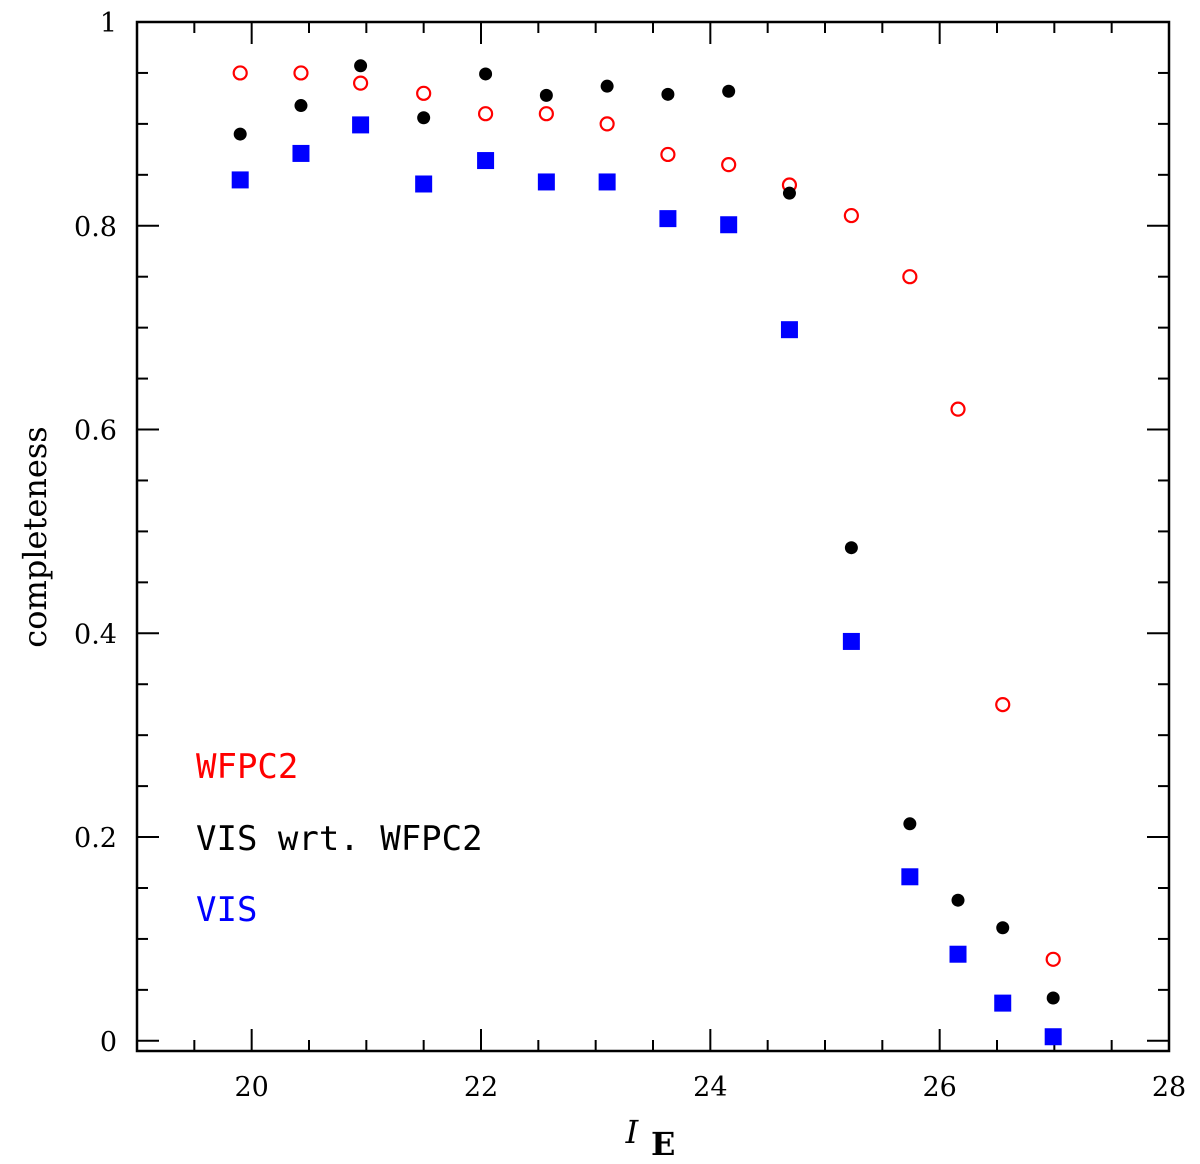 The image size is (1200, 1164). Describe the element at coordinates (95, 431) in the screenshot. I see `y-tick-label: 0.6` at that location.